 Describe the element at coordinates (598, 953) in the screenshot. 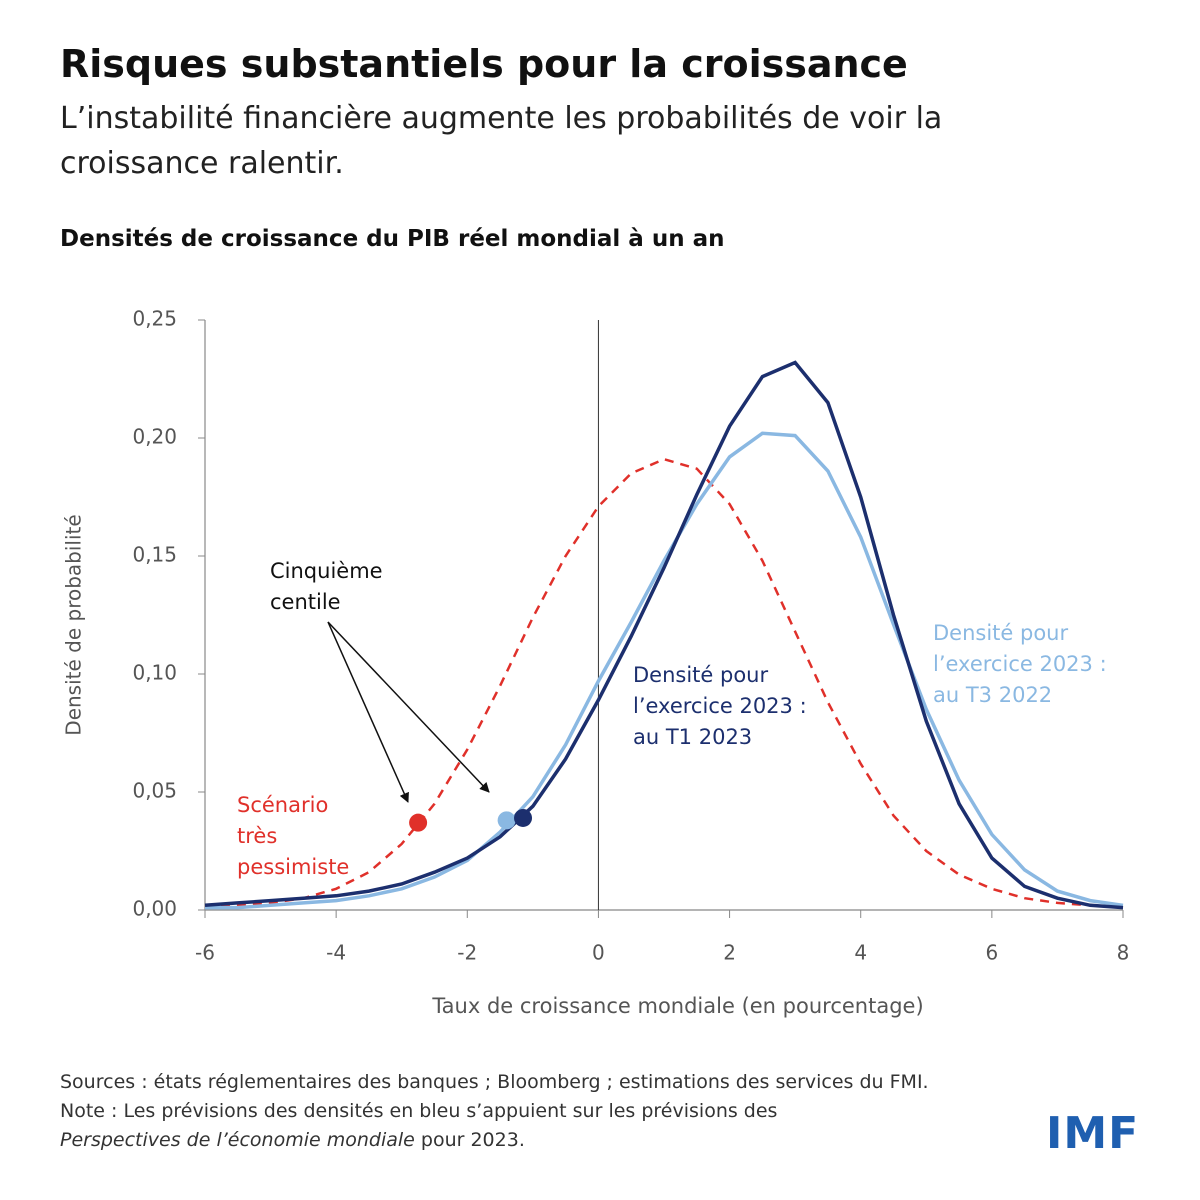

I see `x-tick-label: 0` at that location.